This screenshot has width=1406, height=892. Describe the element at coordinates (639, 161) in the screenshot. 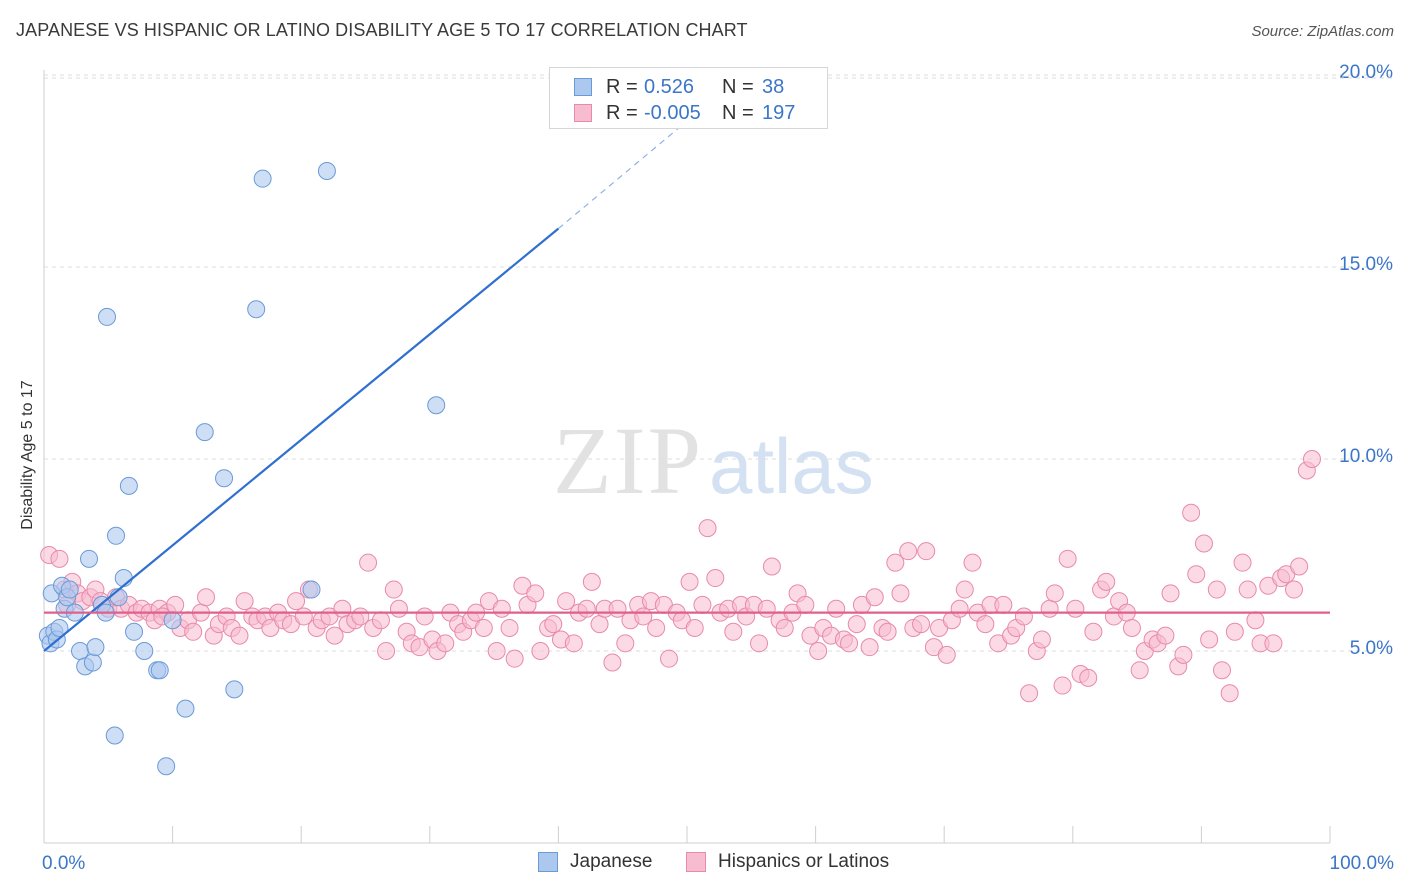

I see `japanese-trend-extension` at that location.